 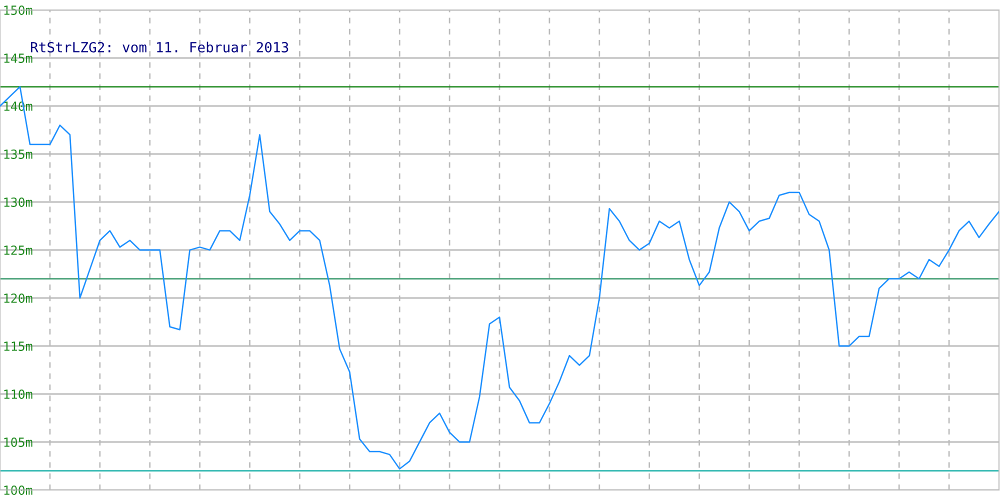 What do you see at coordinates (159, 47) in the screenshot?
I see `text: RtStrLZG2: vom 11. Februar 2013` at bounding box center [159, 47].